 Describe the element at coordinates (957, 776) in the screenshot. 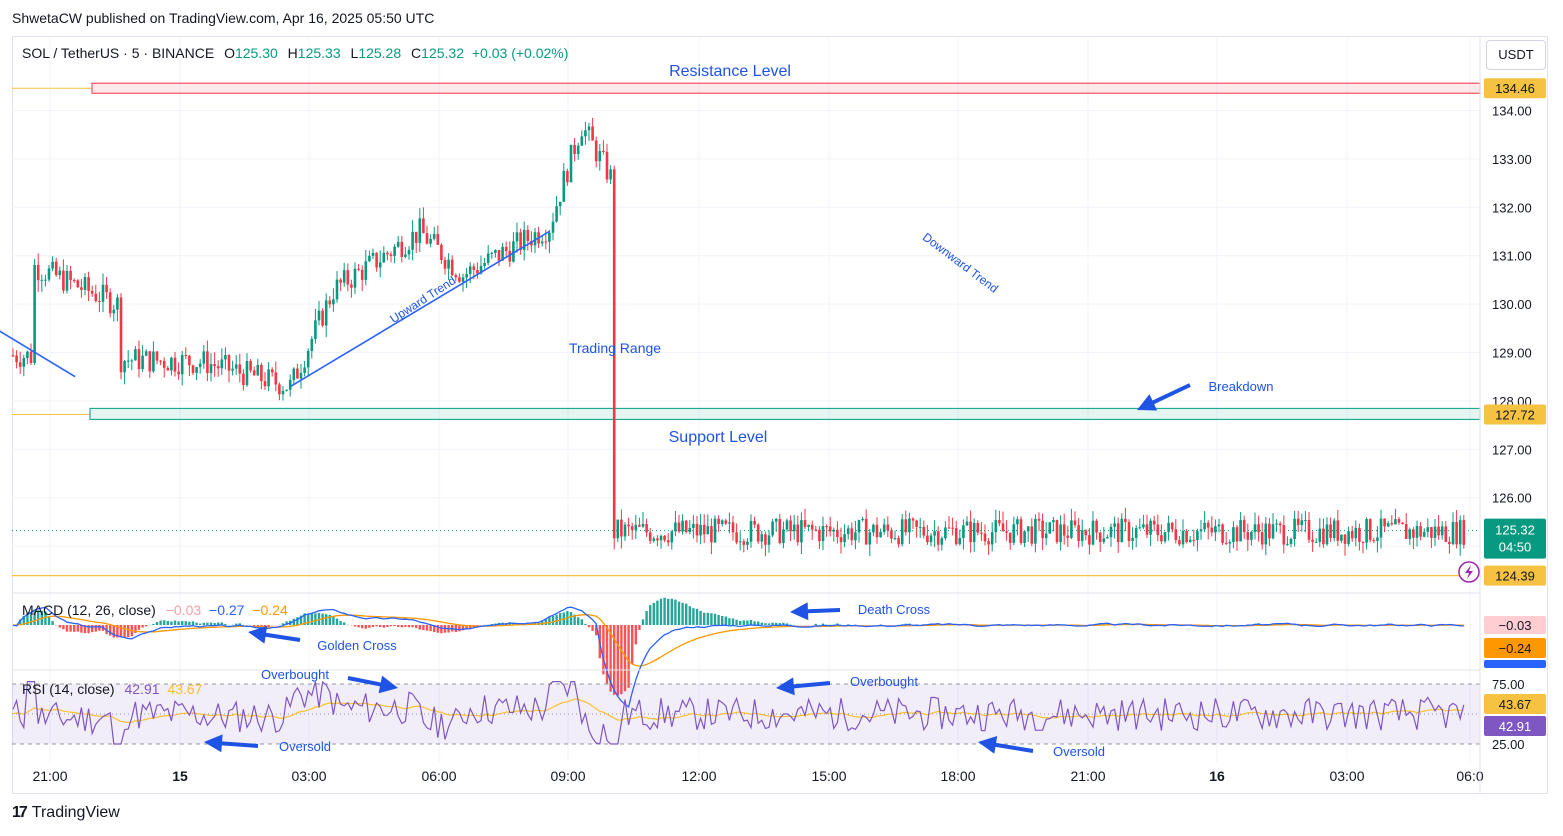

I see `x-tick-label: 18:00` at that location.